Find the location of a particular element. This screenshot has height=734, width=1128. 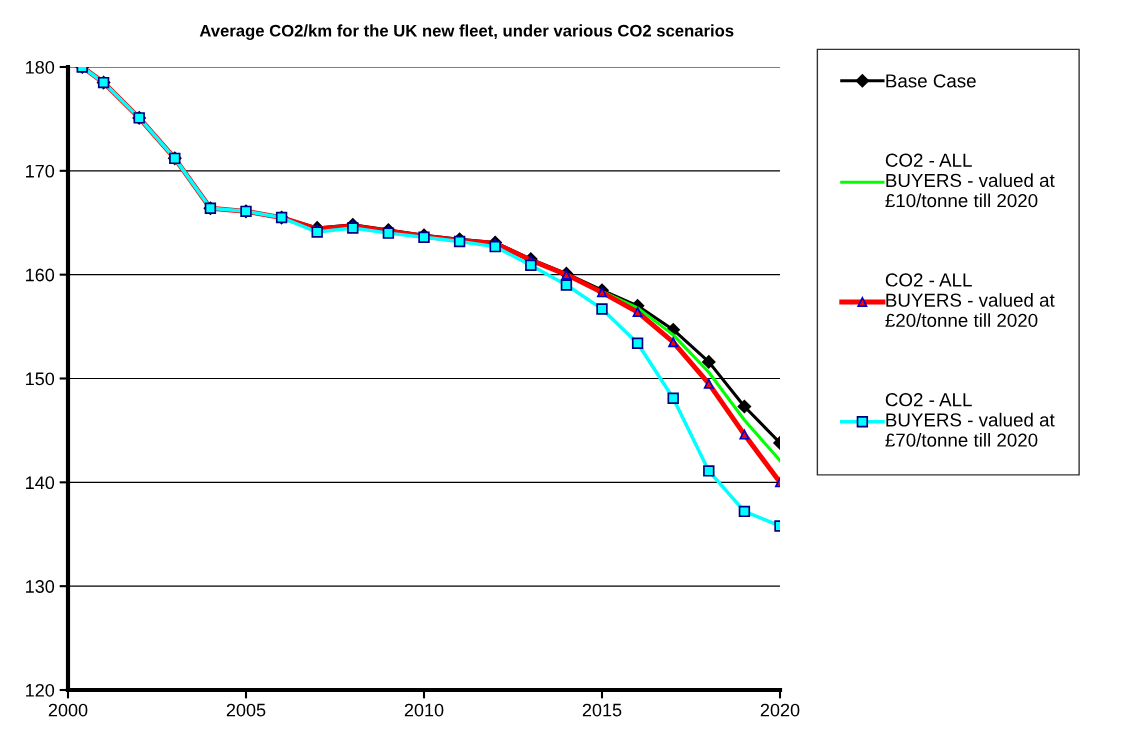

legend-label: CO2 - ALL BUYERS - valued at £10/tonne till 2020 is located at coordinates (970, 180).